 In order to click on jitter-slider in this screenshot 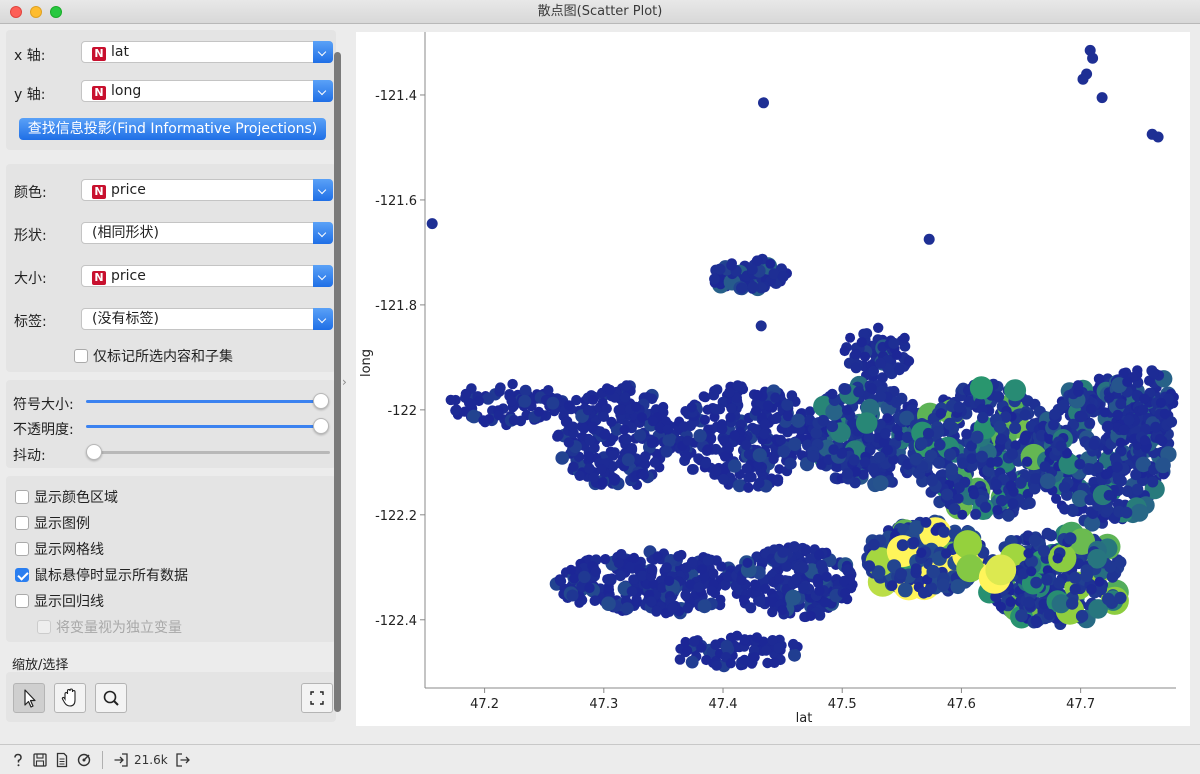, I will do `click(208, 452)`.